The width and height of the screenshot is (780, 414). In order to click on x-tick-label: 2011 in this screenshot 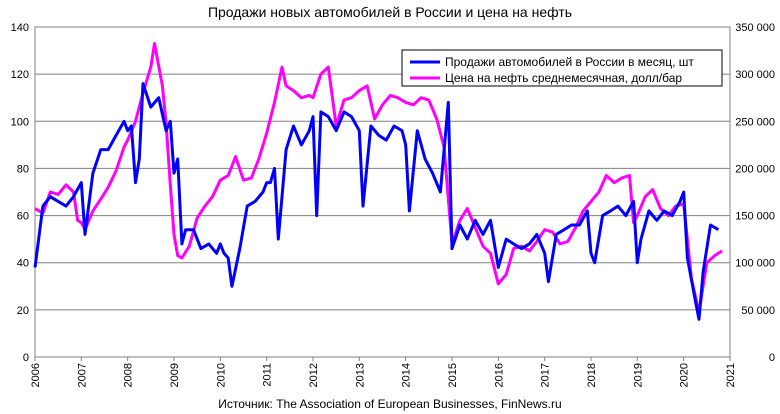, I will do `click(268, 375)`.